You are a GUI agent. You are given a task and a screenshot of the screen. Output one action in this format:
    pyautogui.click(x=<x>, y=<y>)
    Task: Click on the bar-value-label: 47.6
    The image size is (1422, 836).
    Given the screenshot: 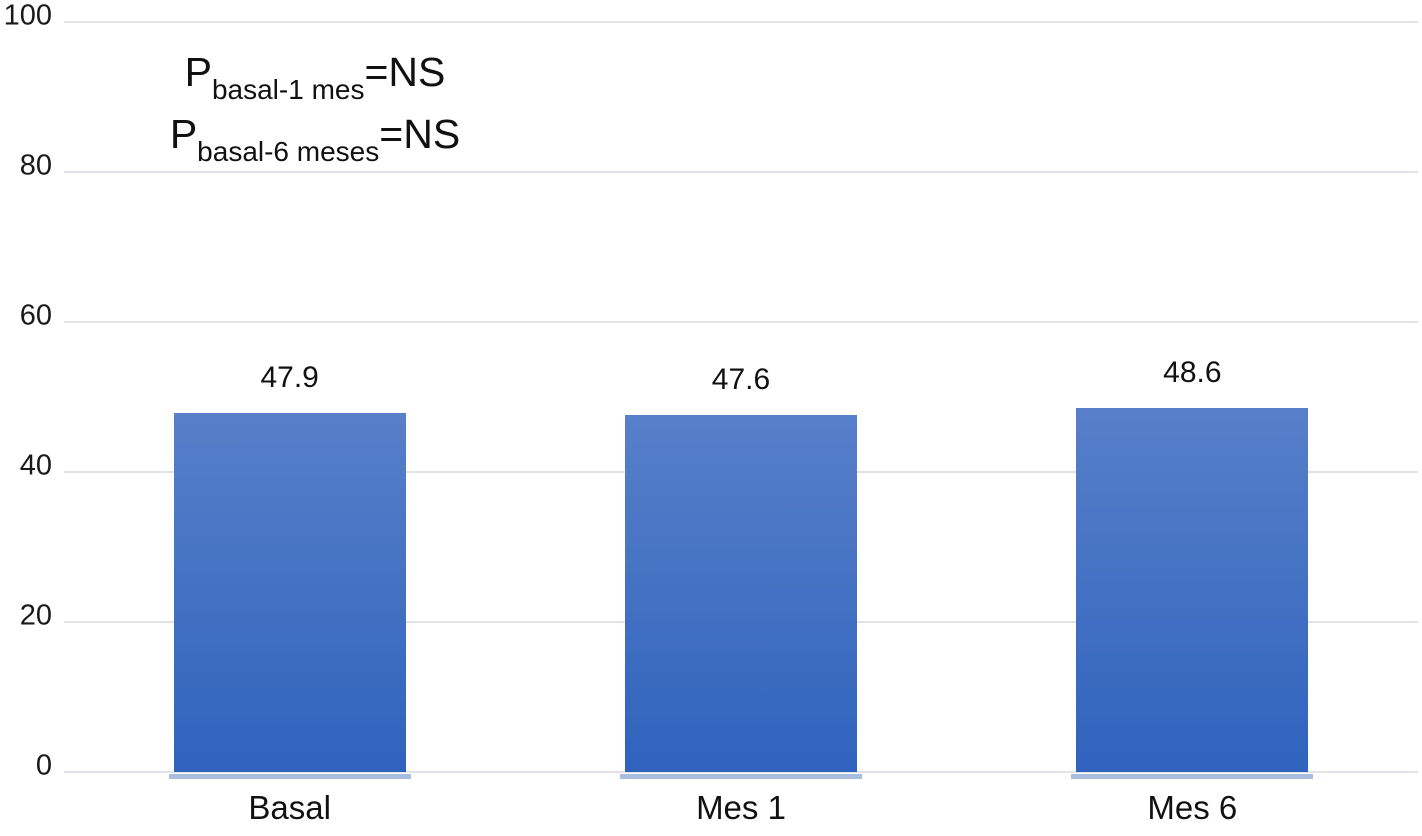 What is the action you would take?
    pyautogui.click(x=741, y=379)
    